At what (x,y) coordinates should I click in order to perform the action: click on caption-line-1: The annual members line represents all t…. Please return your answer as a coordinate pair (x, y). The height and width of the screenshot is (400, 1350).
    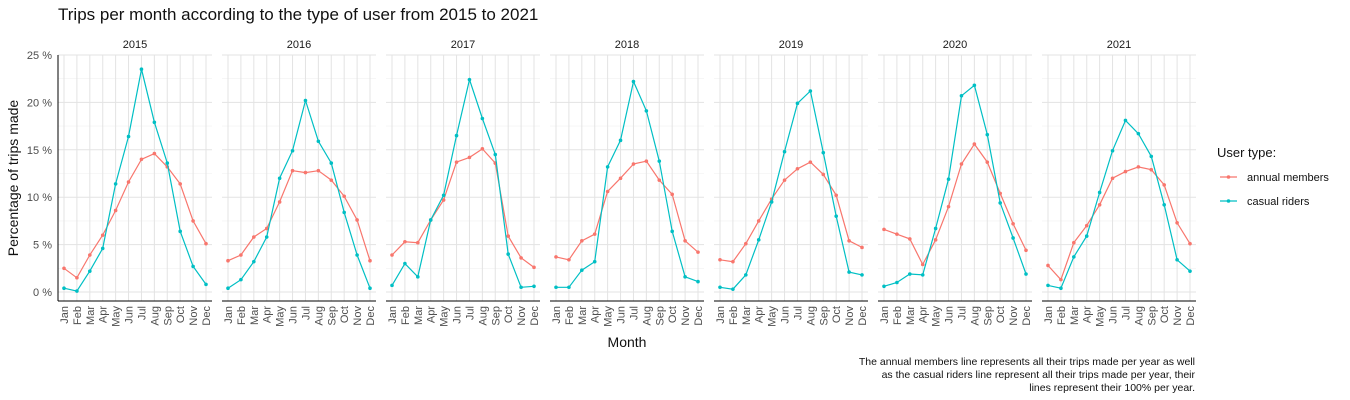
    Looking at the image, I should click on (1027, 362).